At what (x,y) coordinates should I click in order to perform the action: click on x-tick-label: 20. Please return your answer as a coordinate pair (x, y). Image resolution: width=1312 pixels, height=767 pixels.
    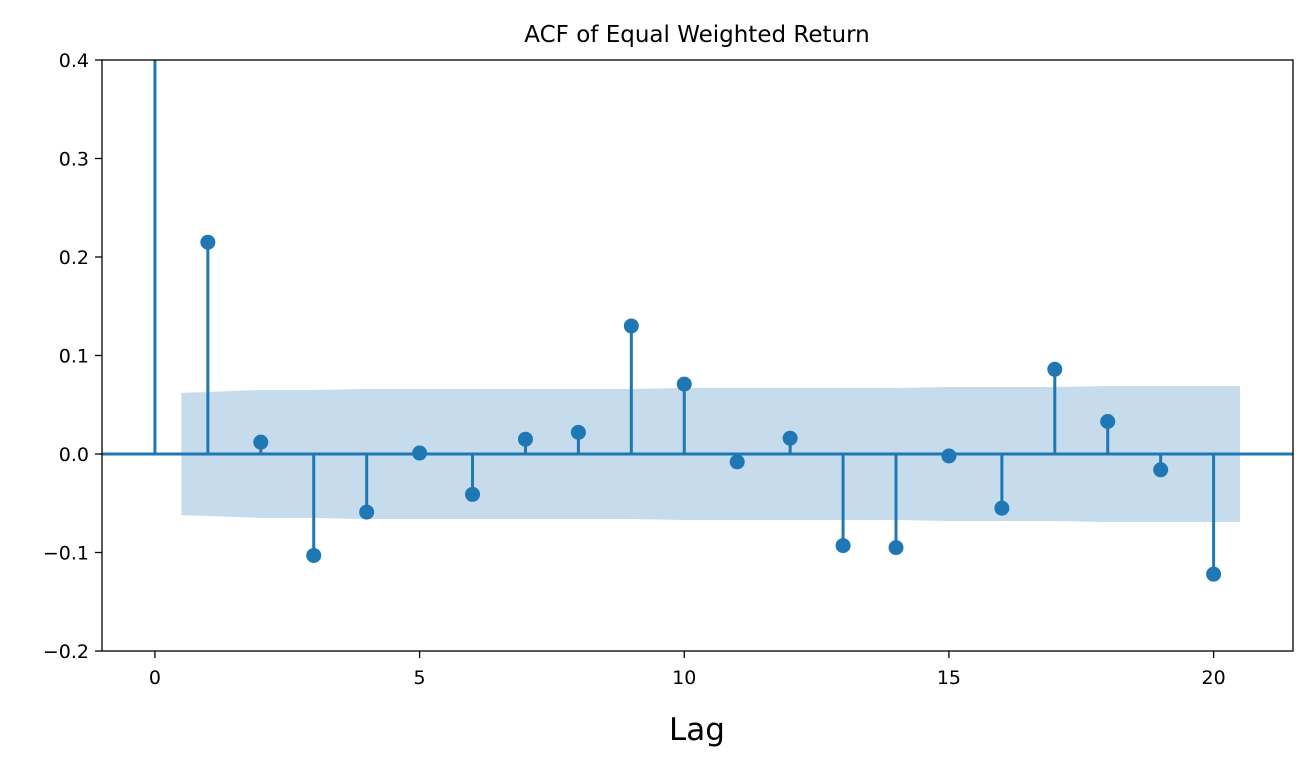
    Looking at the image, I should click on (1214, 678).